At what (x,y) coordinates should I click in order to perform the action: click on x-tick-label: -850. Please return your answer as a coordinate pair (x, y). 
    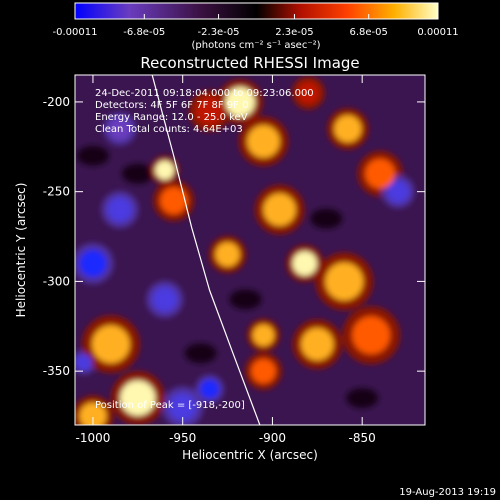
    Looking at the image, I should click on (362, 438).